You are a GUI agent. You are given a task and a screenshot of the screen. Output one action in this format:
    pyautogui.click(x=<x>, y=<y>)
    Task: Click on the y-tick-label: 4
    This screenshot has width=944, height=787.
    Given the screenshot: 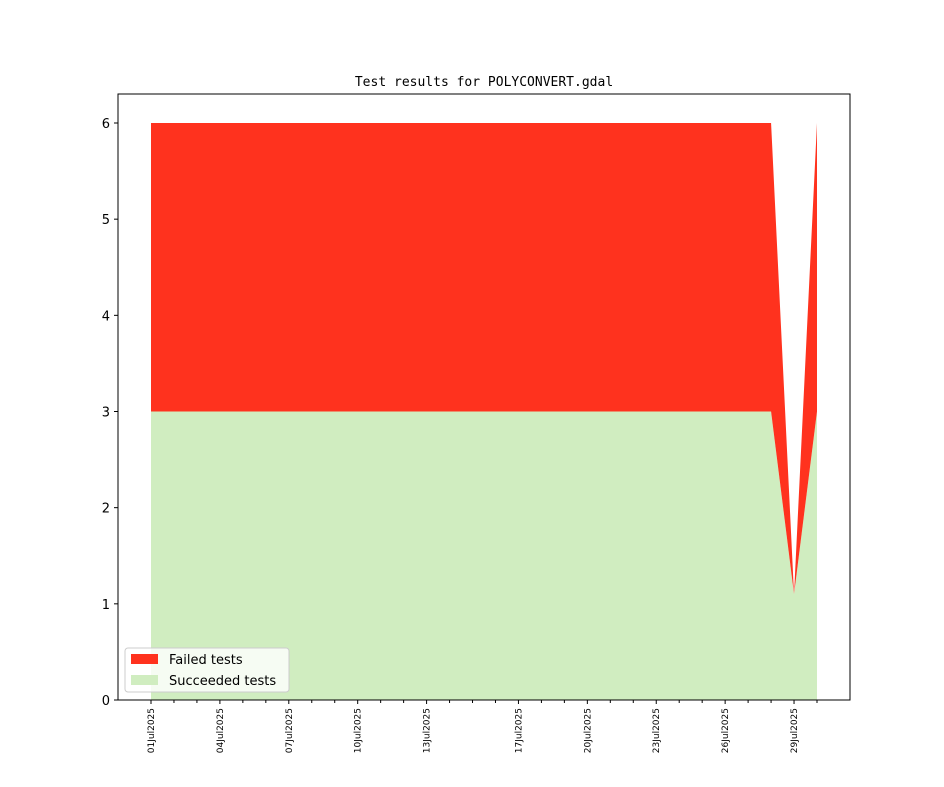 What is the action you would take?
    pyautogui.click(x=106, y=316)
    